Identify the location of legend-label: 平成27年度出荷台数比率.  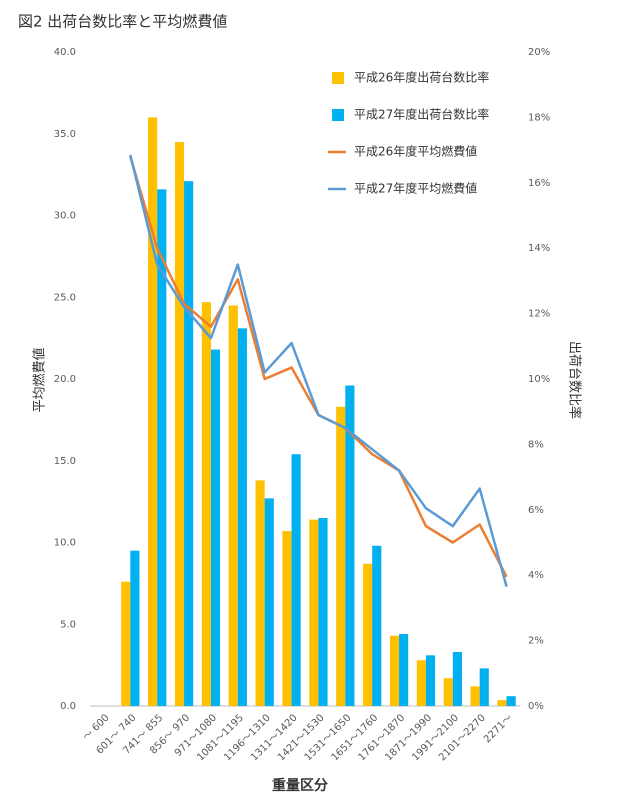
(421, 114).